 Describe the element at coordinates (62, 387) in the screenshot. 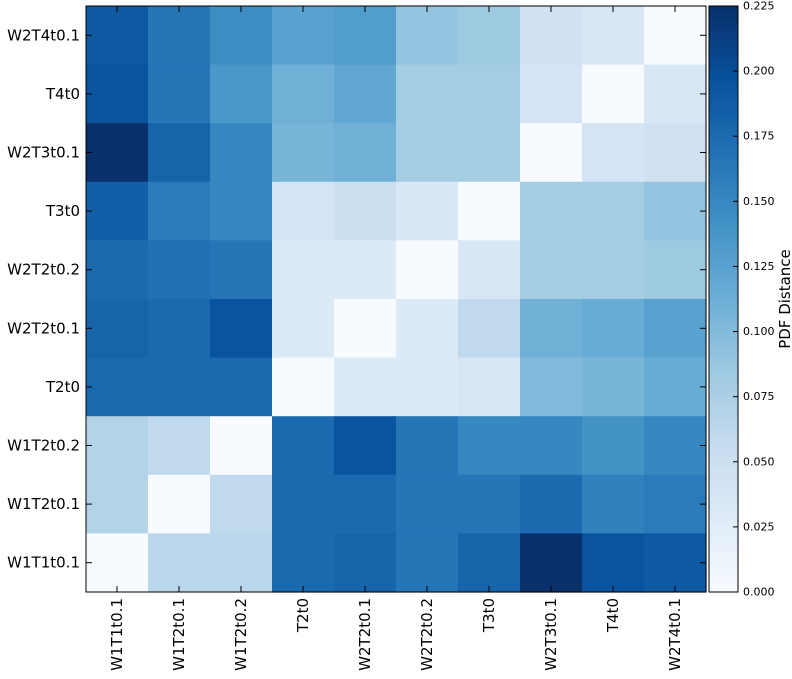

I see `y-tick-label: T2t0` at that location.